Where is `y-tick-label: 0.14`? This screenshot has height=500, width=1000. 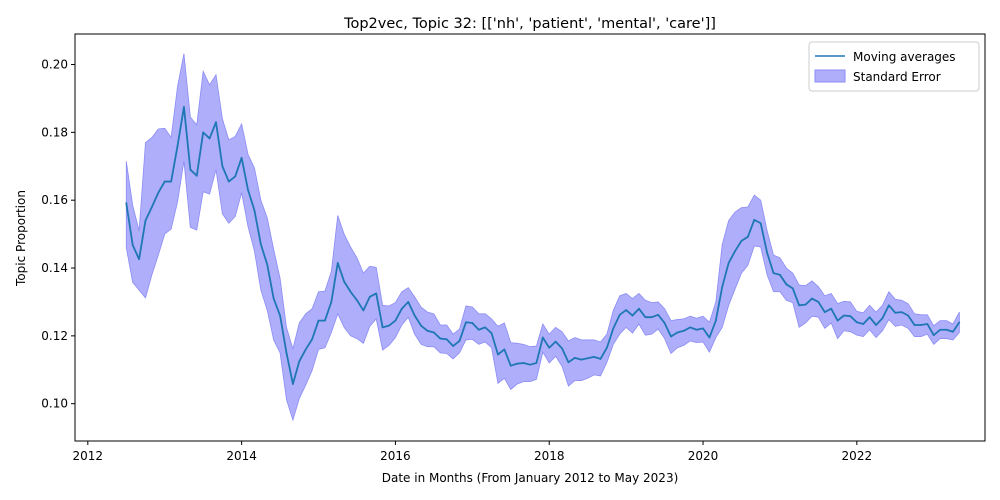
y-tick-label: 0.14 is located at coordinates (54, 268).